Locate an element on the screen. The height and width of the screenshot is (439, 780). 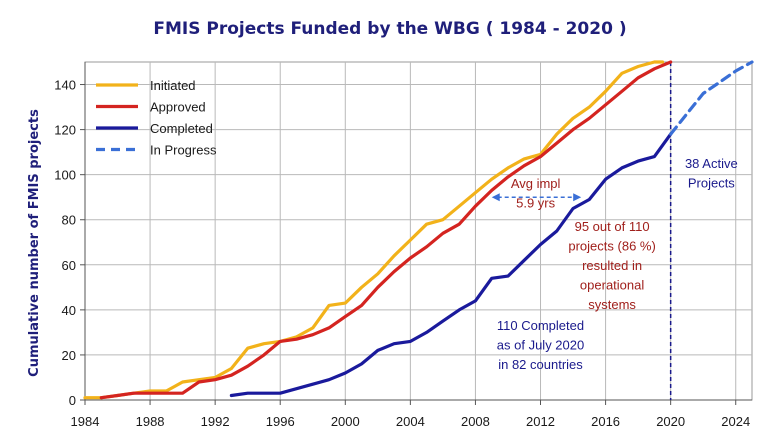
legend-label: Initiated is located at coordinates (173, 85).